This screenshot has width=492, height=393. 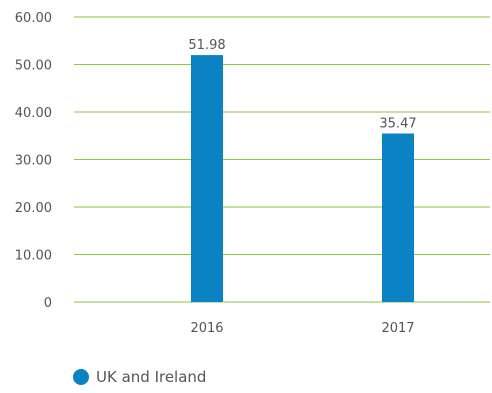 What do you see at coordinates (33, 256) in the screenshot?
I see `y-tick-label: 10.00` at bounding box center [33, 256].